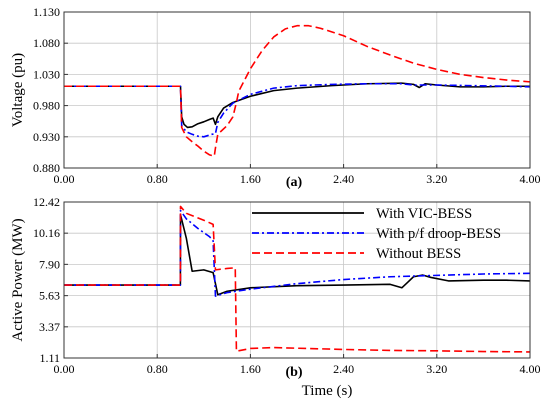  What do you see at coordinates (46, 168) in the screenshot?
I see `y-tick-label: 0.880` at bounding box center [46, 168].